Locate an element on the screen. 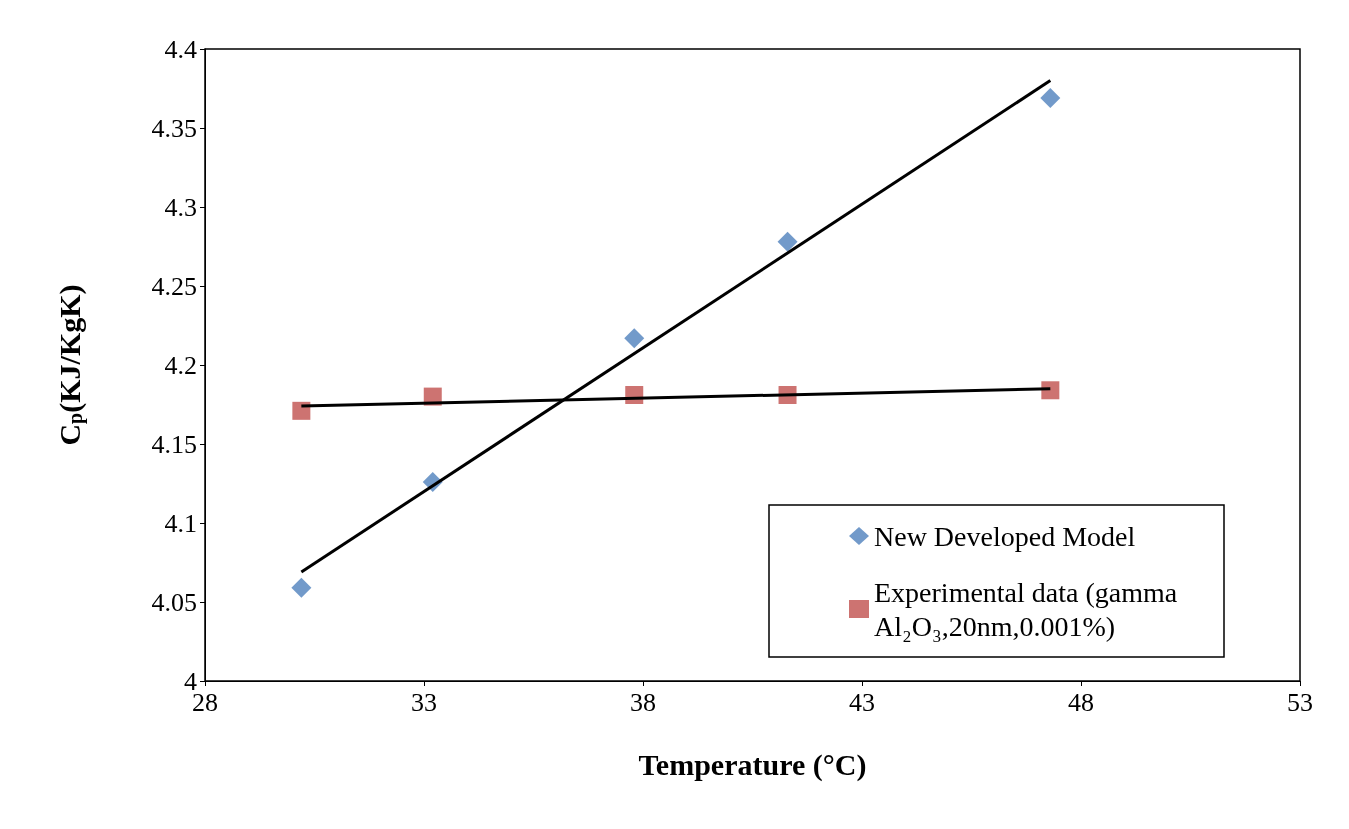  x-tick-label: 33 is located at coordinates (424, 702).